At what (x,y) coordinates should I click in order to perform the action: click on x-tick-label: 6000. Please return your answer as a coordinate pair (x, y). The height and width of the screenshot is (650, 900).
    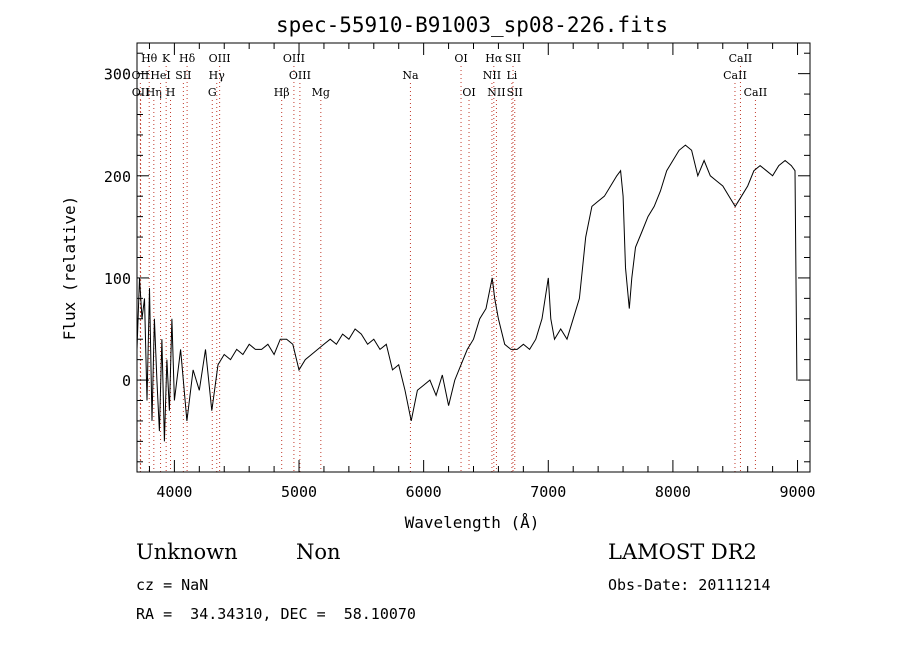
    Looking at the image, I should click on (424, 492).